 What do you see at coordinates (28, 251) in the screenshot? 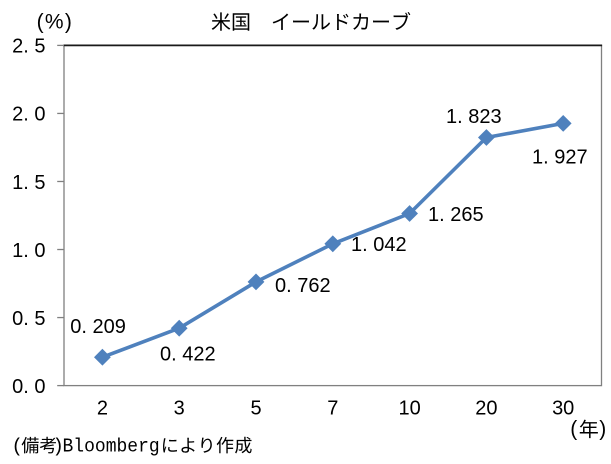
I see `svg-text: 1. 0` at bounding box center [28, 251].